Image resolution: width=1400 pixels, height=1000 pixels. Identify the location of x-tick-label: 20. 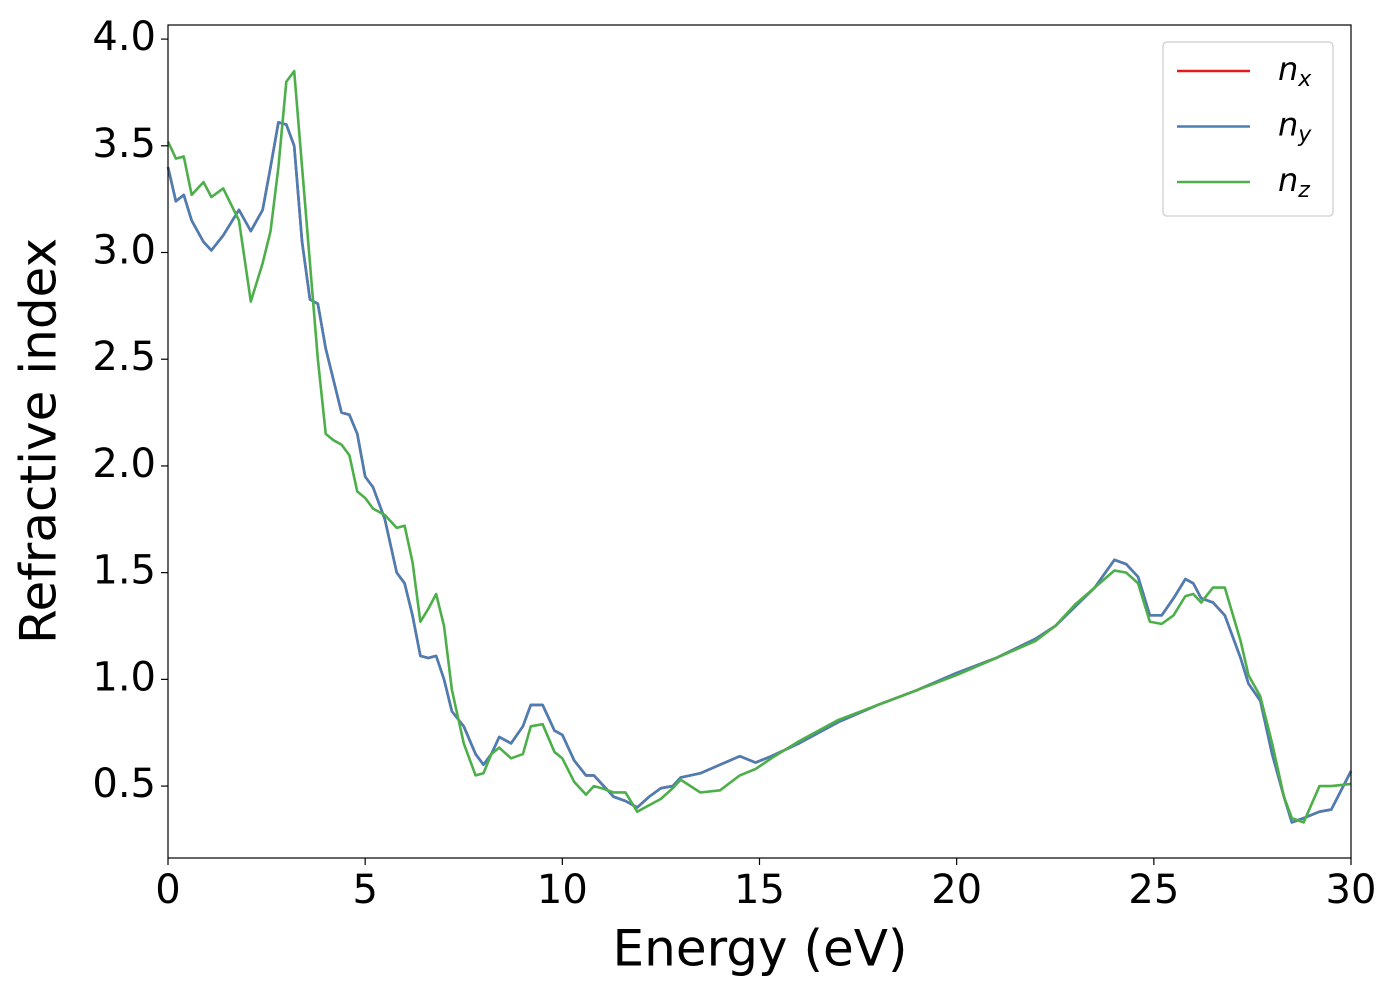
(956, 890).